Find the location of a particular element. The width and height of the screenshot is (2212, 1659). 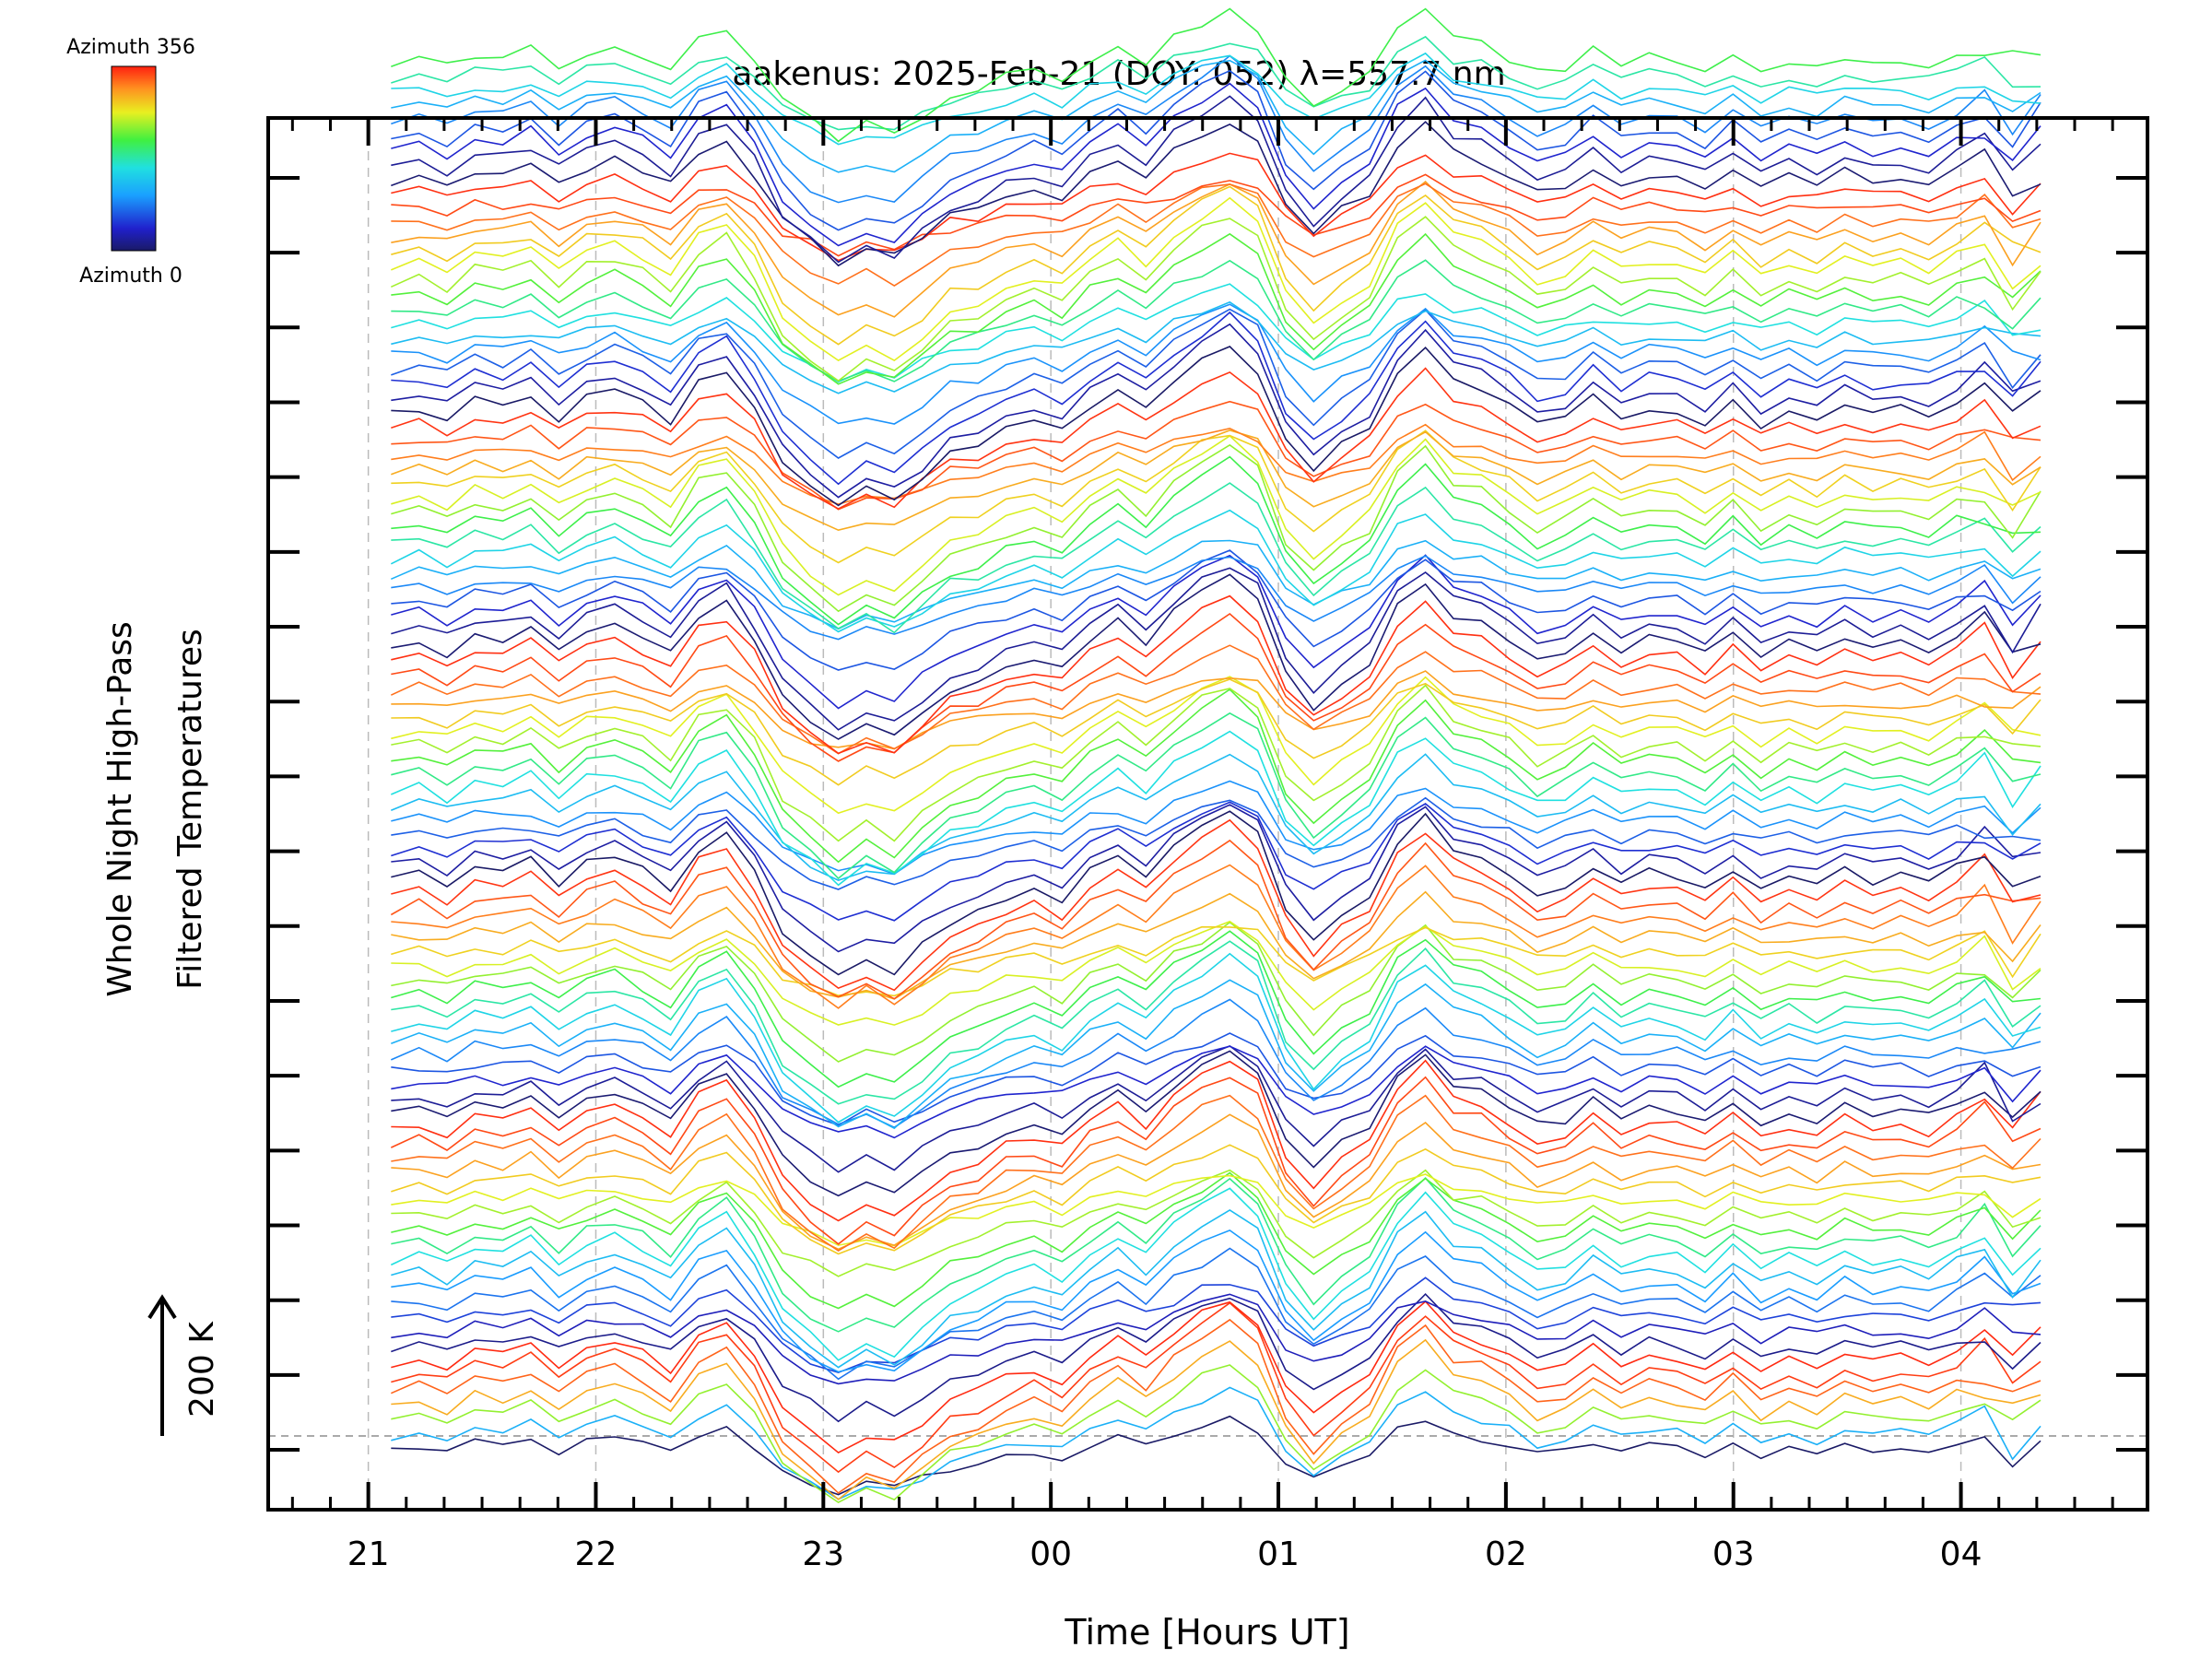

x-tick-label: 02 is located at coordinates (1506, 1554).